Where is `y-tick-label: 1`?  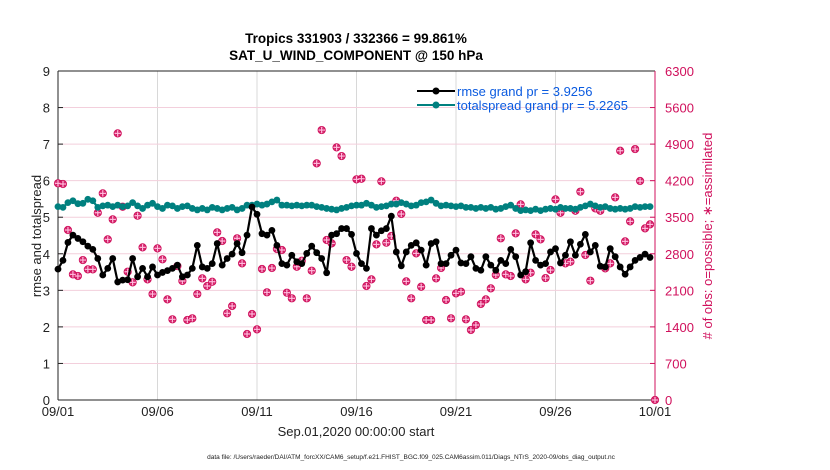
y-tick-label: 1 is located at coordinates (46, 363).